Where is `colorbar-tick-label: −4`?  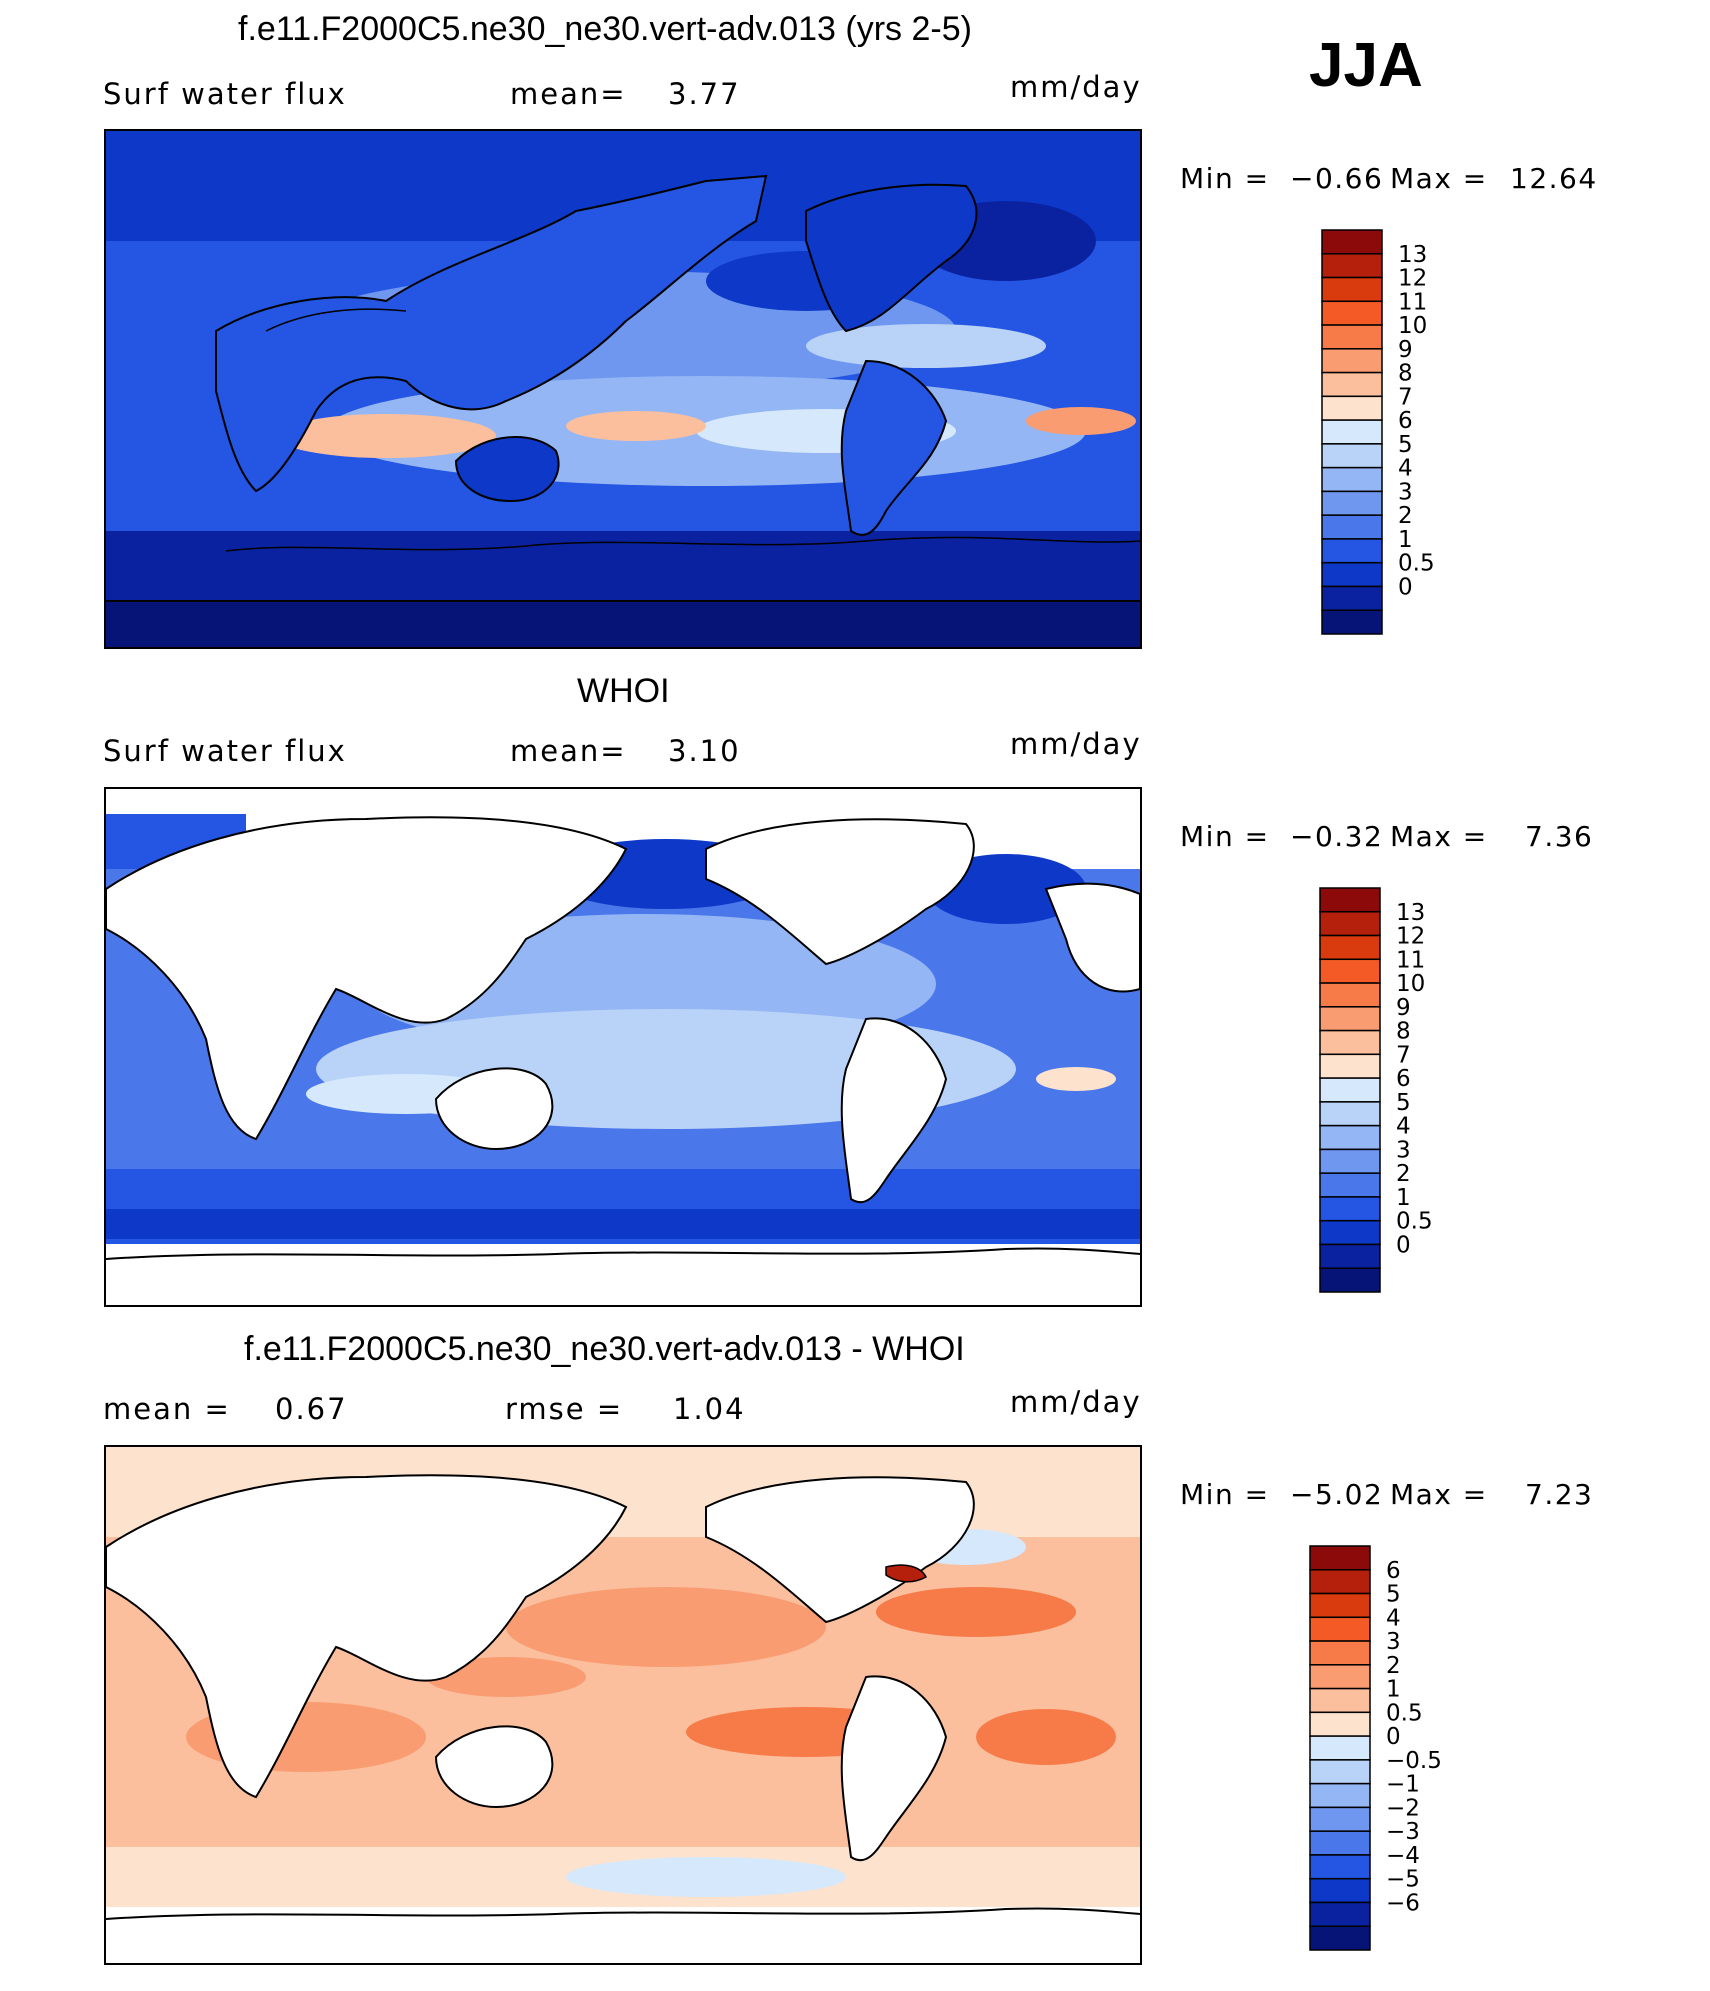
colorbar-tick-label: −4 is located at coordinates (1403, 1856).